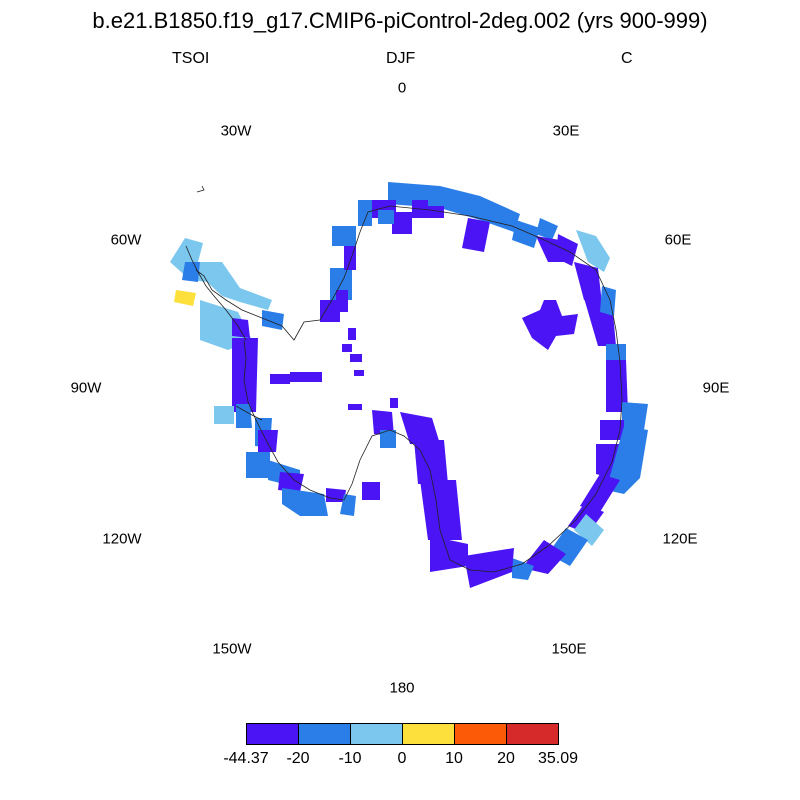 The image size is (800, 800). Describe the element at coordinates (558, 758) in the screenshot. I see `colorbar-tick-label: 35.09` at that location.